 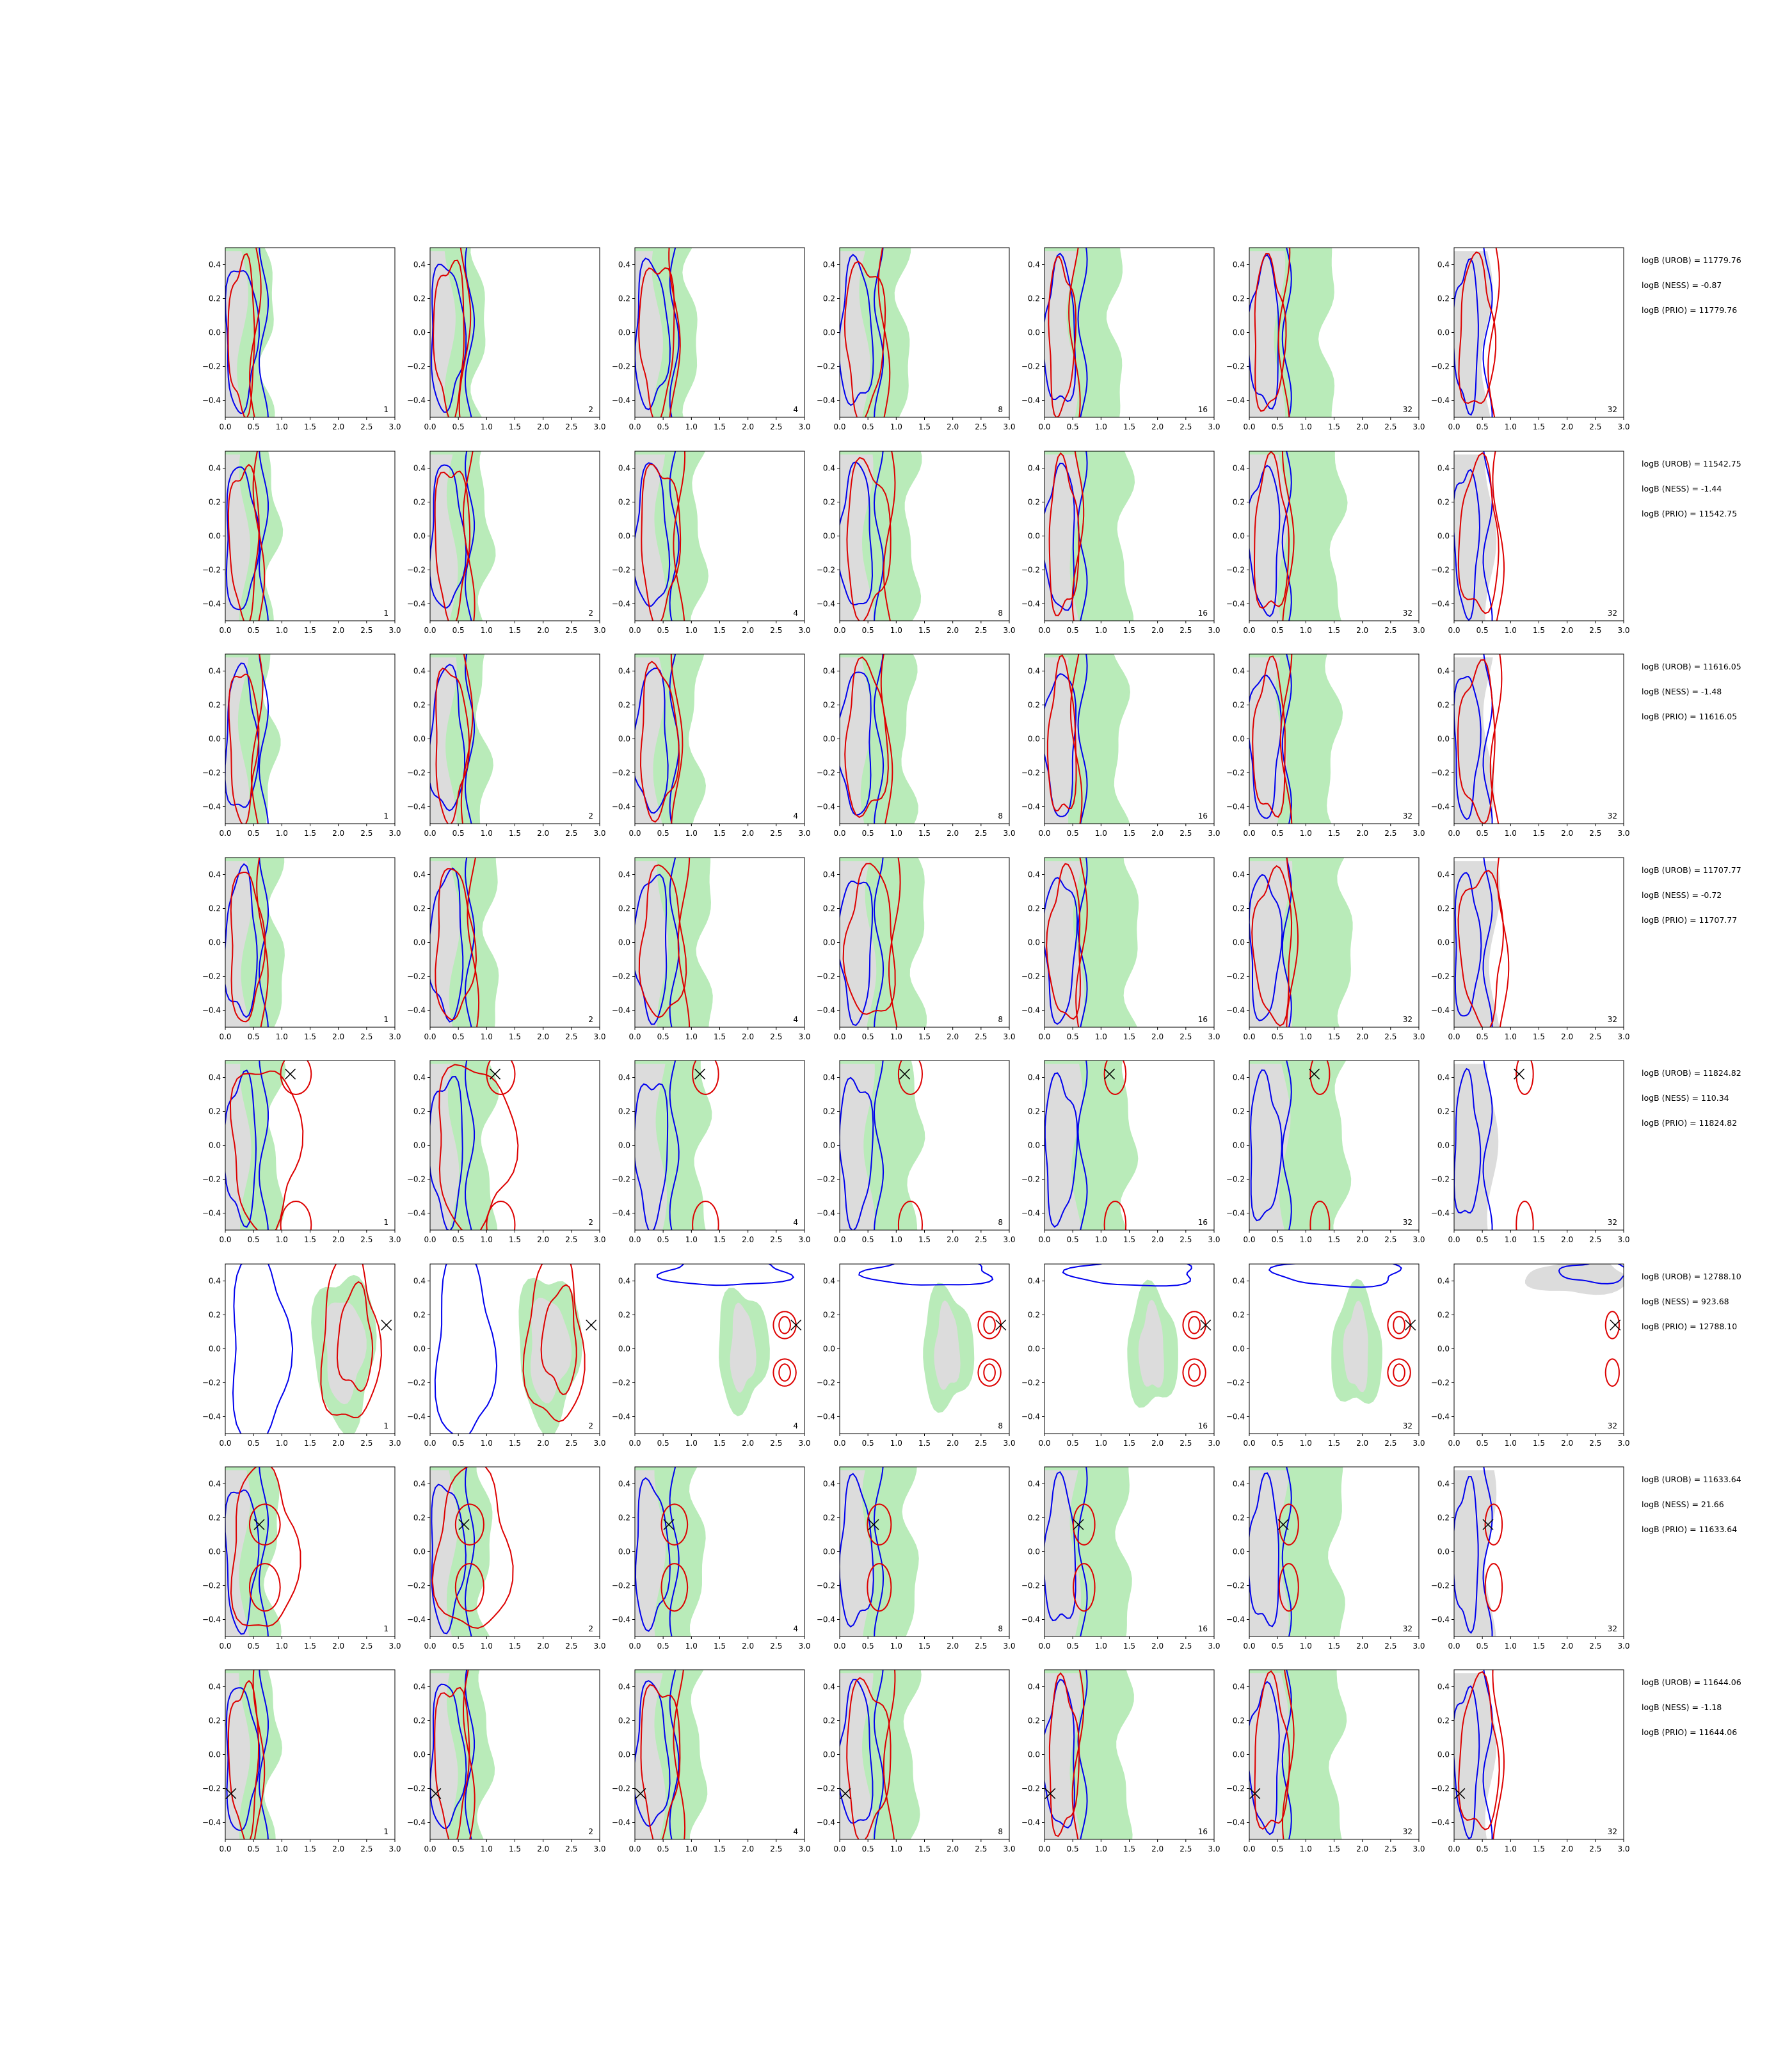 What do you see at coordinates (916, 1558) in the screenshot?
I see `panel-r7-c4: 0.4 0.2 0.0 −0.2 −0.4 0.0 0.5 1.0 1.5 2.0 2.5 3.08` at bounding box center [916, 1558].